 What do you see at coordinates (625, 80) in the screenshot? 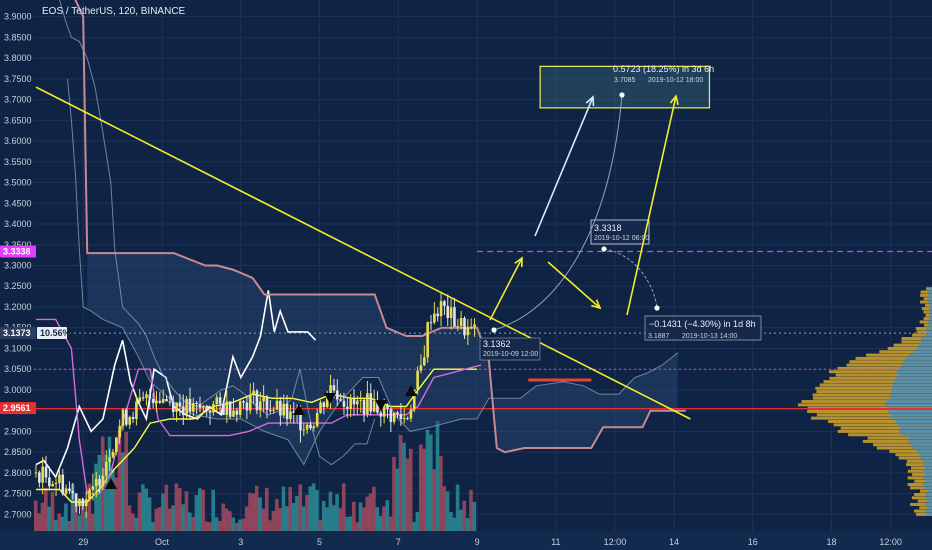
I see `target-measure-sub: 3.7085` at bounding box center [625, 80].